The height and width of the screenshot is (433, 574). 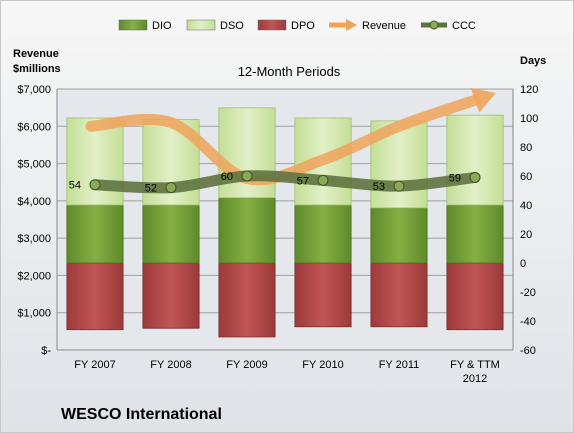 What do you see at coordinates (526, 206) in the screenshot?
I see `right-tick-label: 40` at bounding box center [526, 206].